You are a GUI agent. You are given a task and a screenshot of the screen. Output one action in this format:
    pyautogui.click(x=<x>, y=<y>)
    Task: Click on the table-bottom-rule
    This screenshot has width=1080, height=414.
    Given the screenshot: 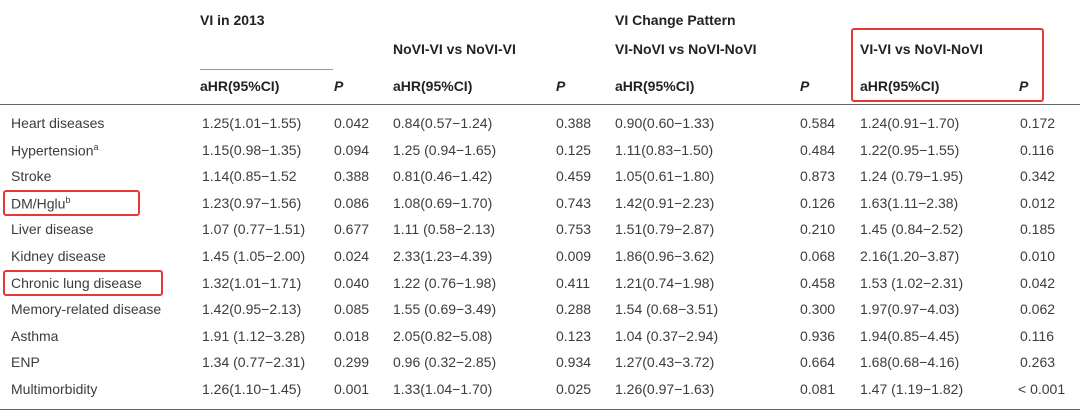 What is the action you would take?
    pyautogui.click(x=540, y=409)
    